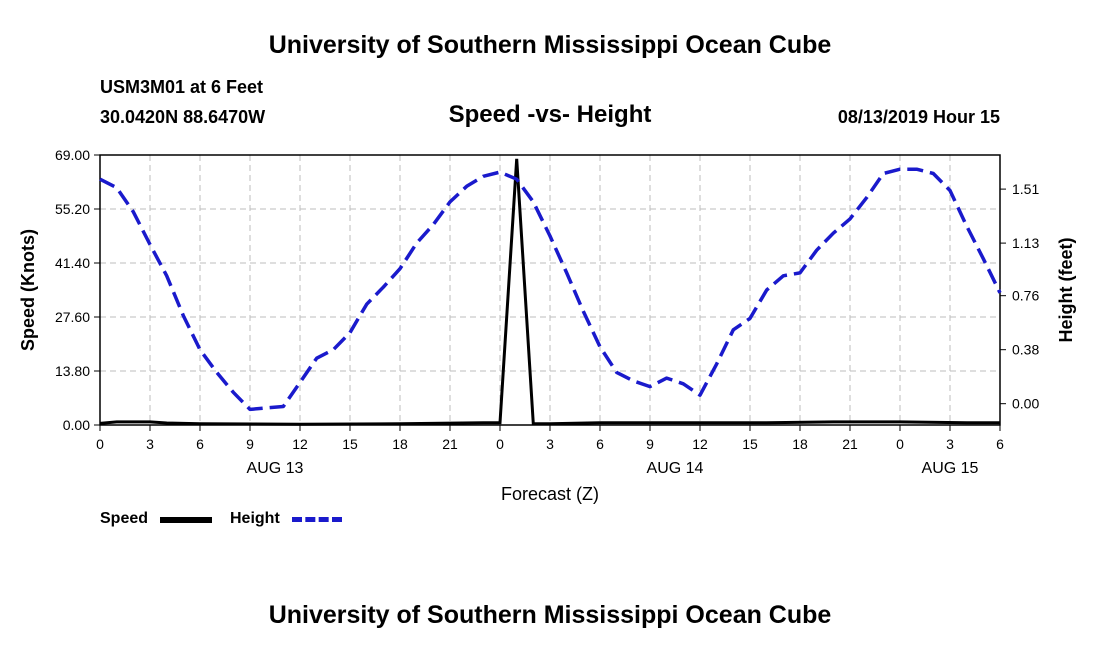  What do you see at coordinates (186, 520) in the screenshot?
I see `legend-speed-swatch` at bounding box center [186, 520].